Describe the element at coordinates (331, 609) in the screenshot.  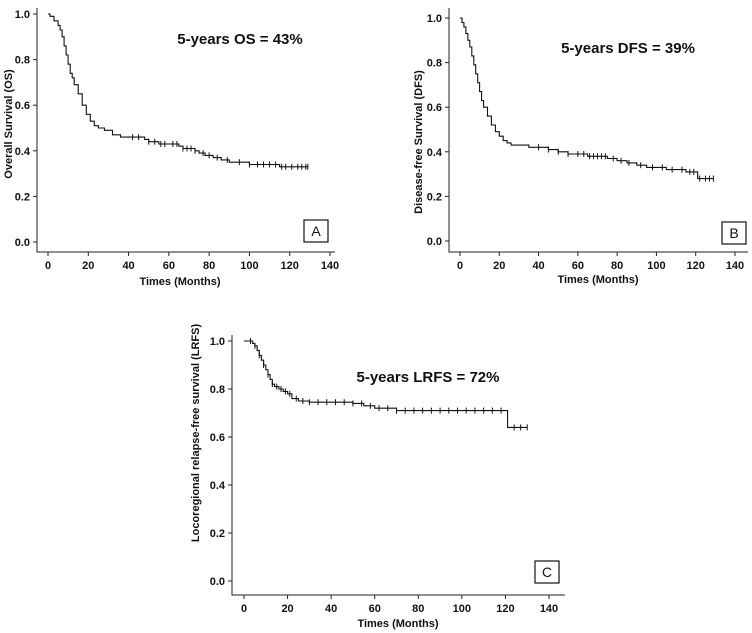
I see `panel-c-x-tick-label: 40` at that location.